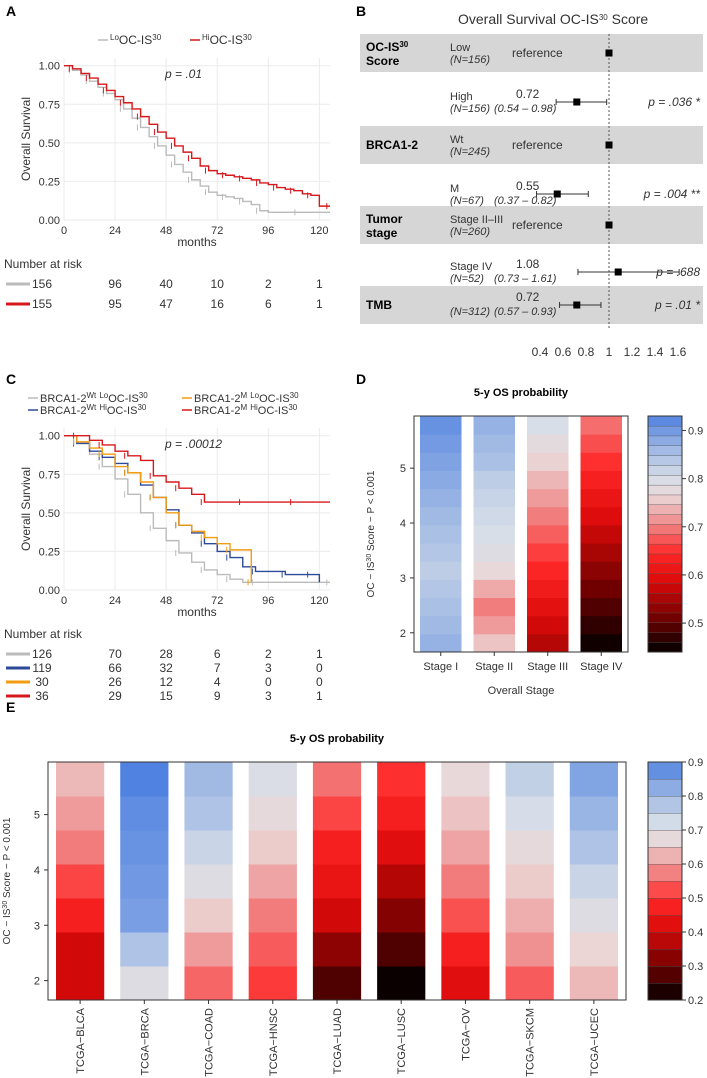 This screenshot has width=707, height=1078. I want to click on forest-ci: (0.57 – 0.93), so click(525, 312).